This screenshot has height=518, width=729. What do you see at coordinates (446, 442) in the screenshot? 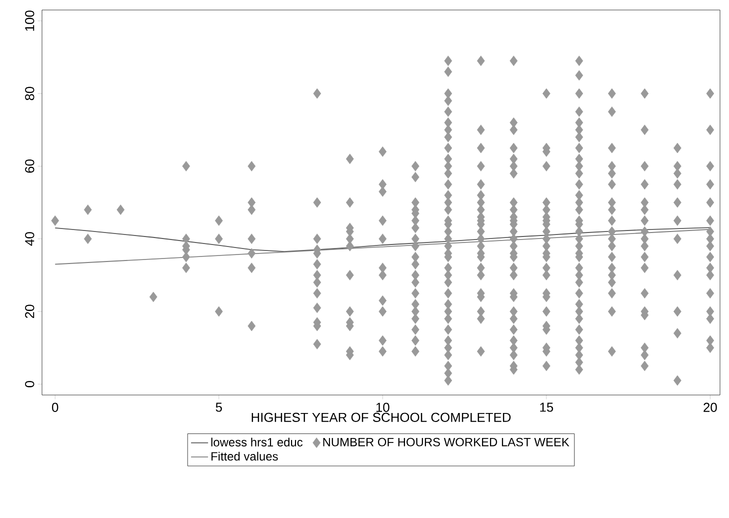
I see `legend-label: NUMBER OF HOURS WORKED LAST WEEK` at bounding box center [446, 442].